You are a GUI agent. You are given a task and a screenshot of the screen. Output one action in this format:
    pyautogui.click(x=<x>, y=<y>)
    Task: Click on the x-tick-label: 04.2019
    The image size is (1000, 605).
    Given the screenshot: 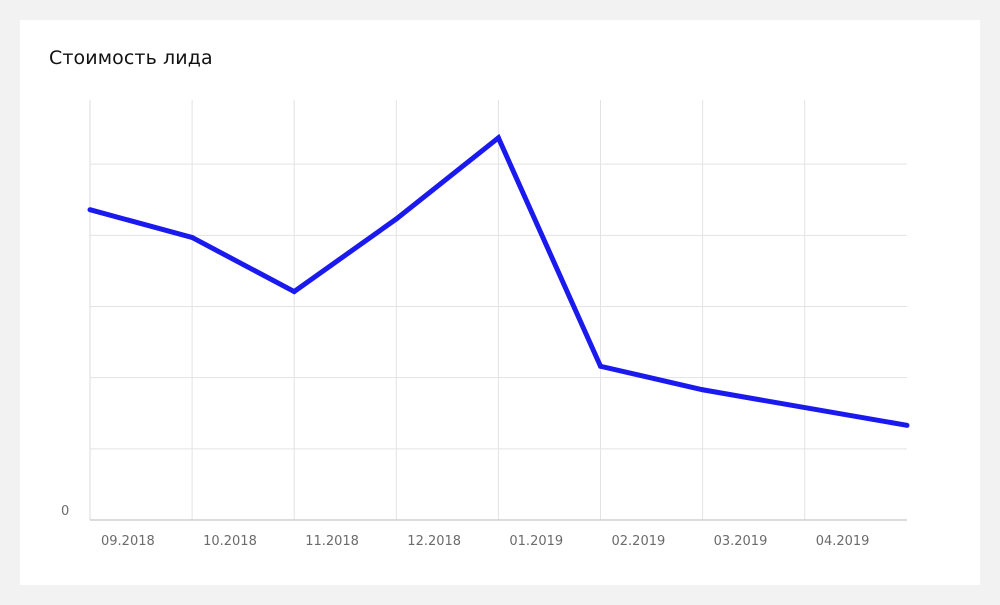 What is the action you would take?
    pyautogui.click(x=843, y=541)
    